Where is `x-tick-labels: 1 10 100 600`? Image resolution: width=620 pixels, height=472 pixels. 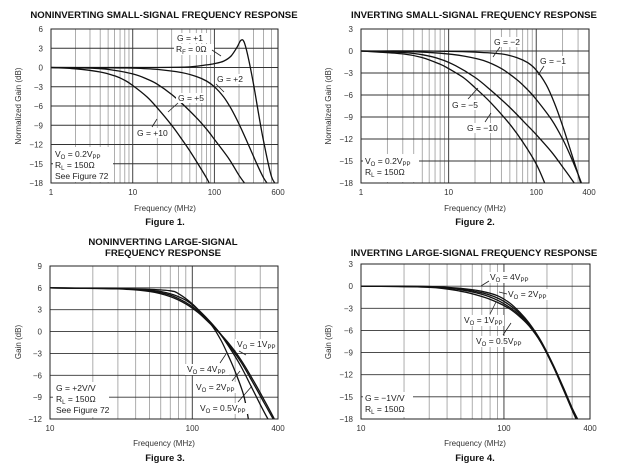
x-tick-labels: 1 10 100 600 is located at coordinates (167, 192).